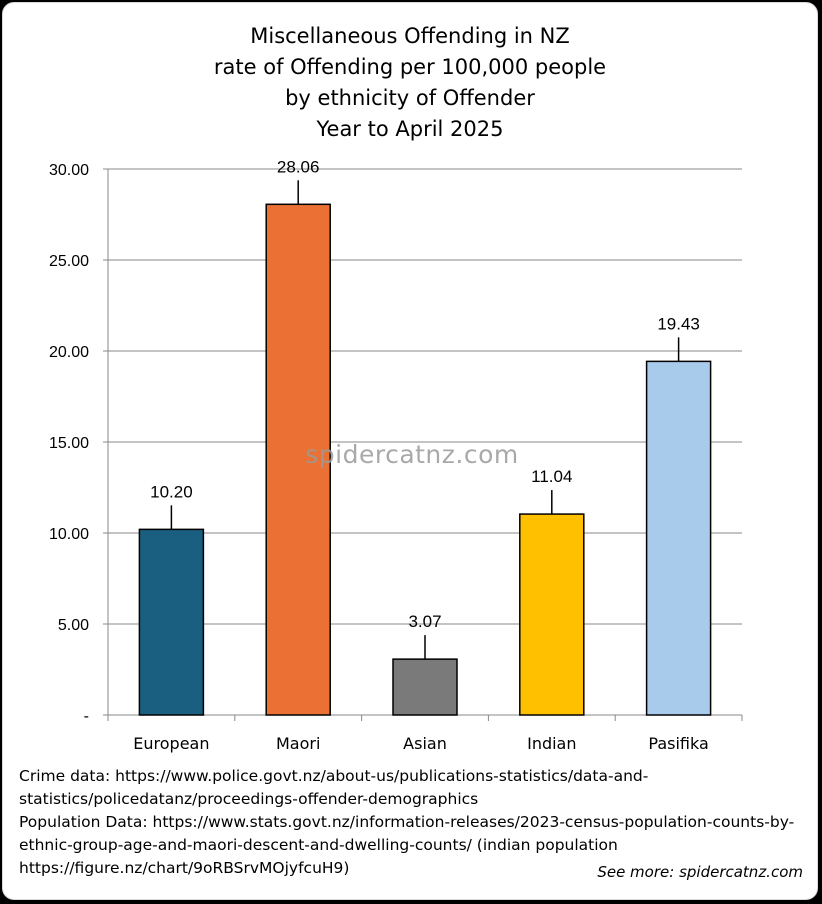 The image size is (822, 904). Describe the element at coordinates (412, 454) in the screenshot. I see `watermark-text: spidercatnz.com` at that location.